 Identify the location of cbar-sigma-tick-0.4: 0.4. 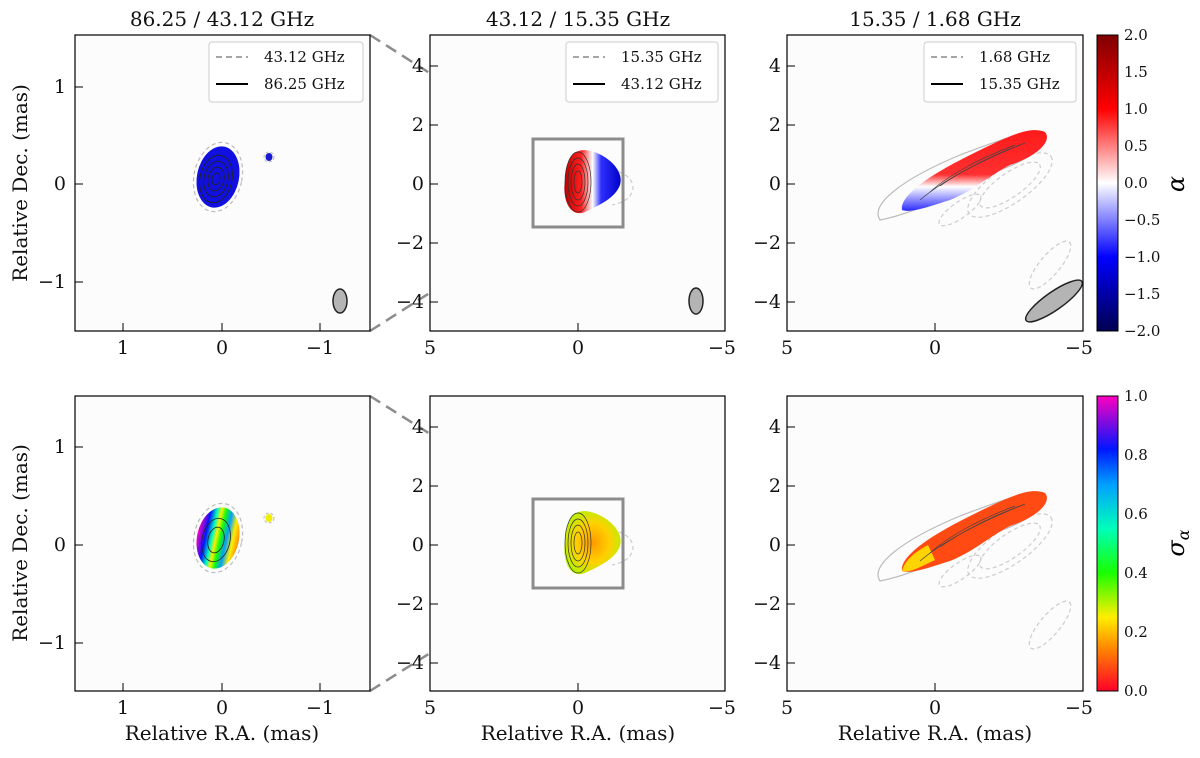
(1136, 573).